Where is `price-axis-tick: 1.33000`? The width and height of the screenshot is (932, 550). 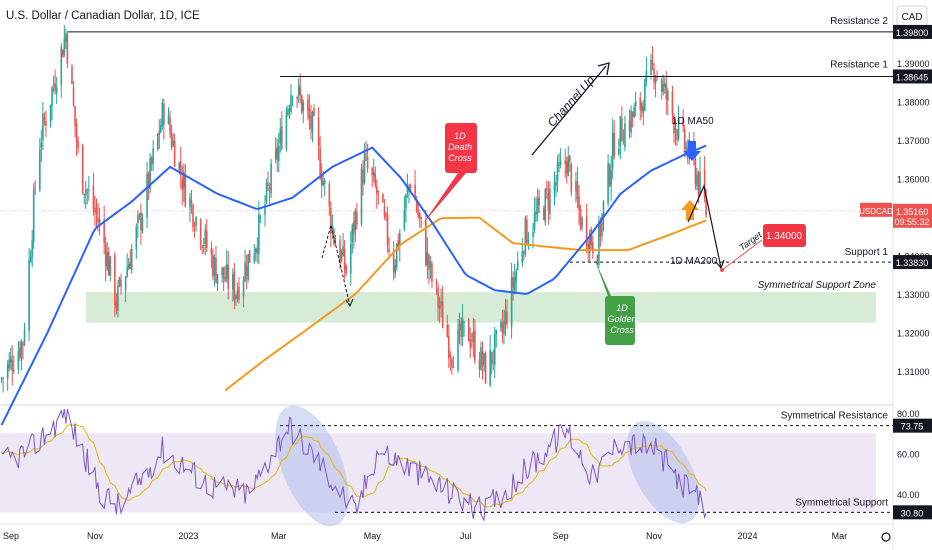
price-axis-tick: 1.33000 is located at coordinates (913, 295).